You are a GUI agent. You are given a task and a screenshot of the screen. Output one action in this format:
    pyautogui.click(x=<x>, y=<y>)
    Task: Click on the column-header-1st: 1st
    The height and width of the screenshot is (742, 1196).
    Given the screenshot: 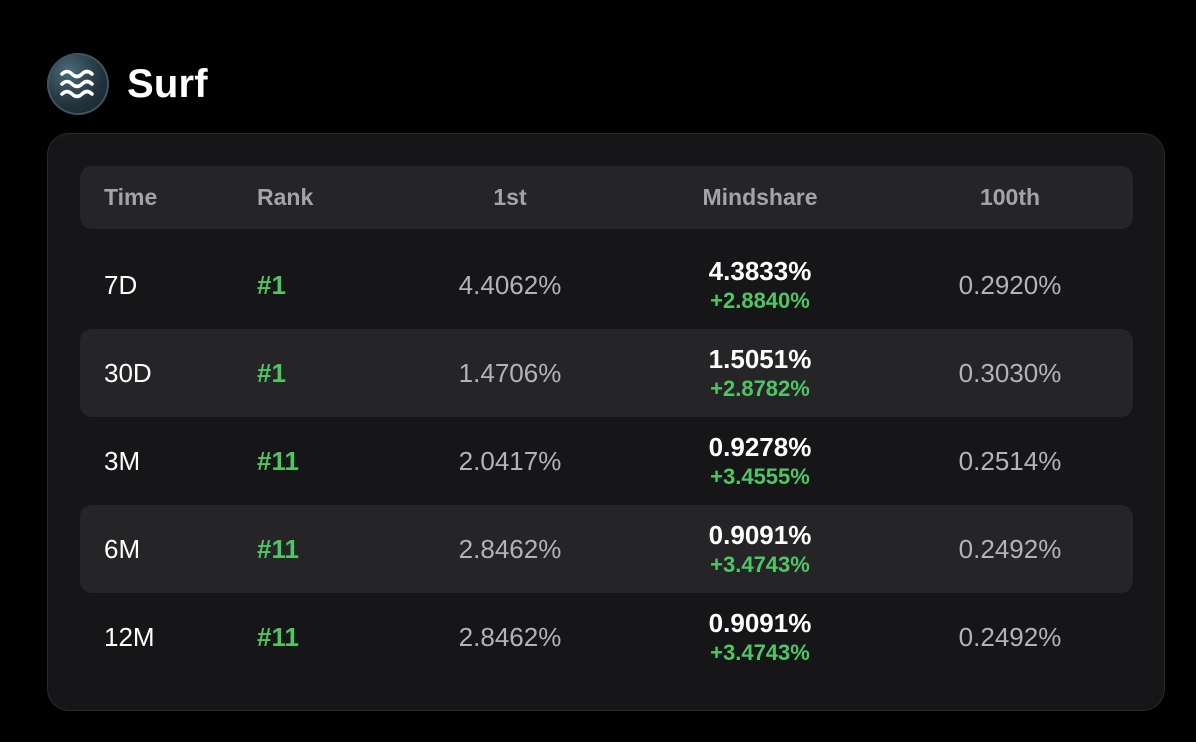 What is the action you would take?
    pyautogui.click(x=510, y=197)
    